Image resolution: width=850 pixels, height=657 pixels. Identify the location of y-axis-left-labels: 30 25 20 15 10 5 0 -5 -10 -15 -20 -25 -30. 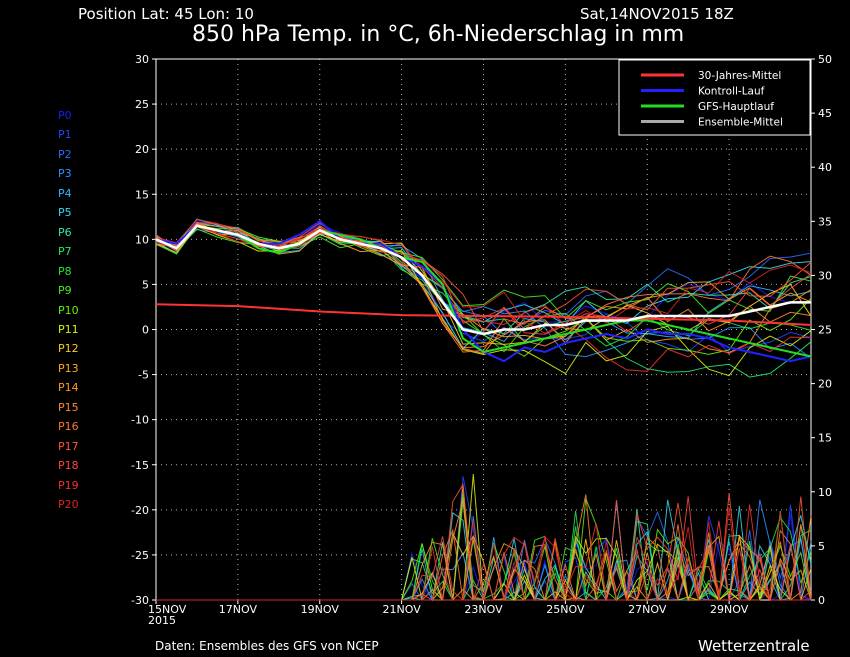
(143, 330).